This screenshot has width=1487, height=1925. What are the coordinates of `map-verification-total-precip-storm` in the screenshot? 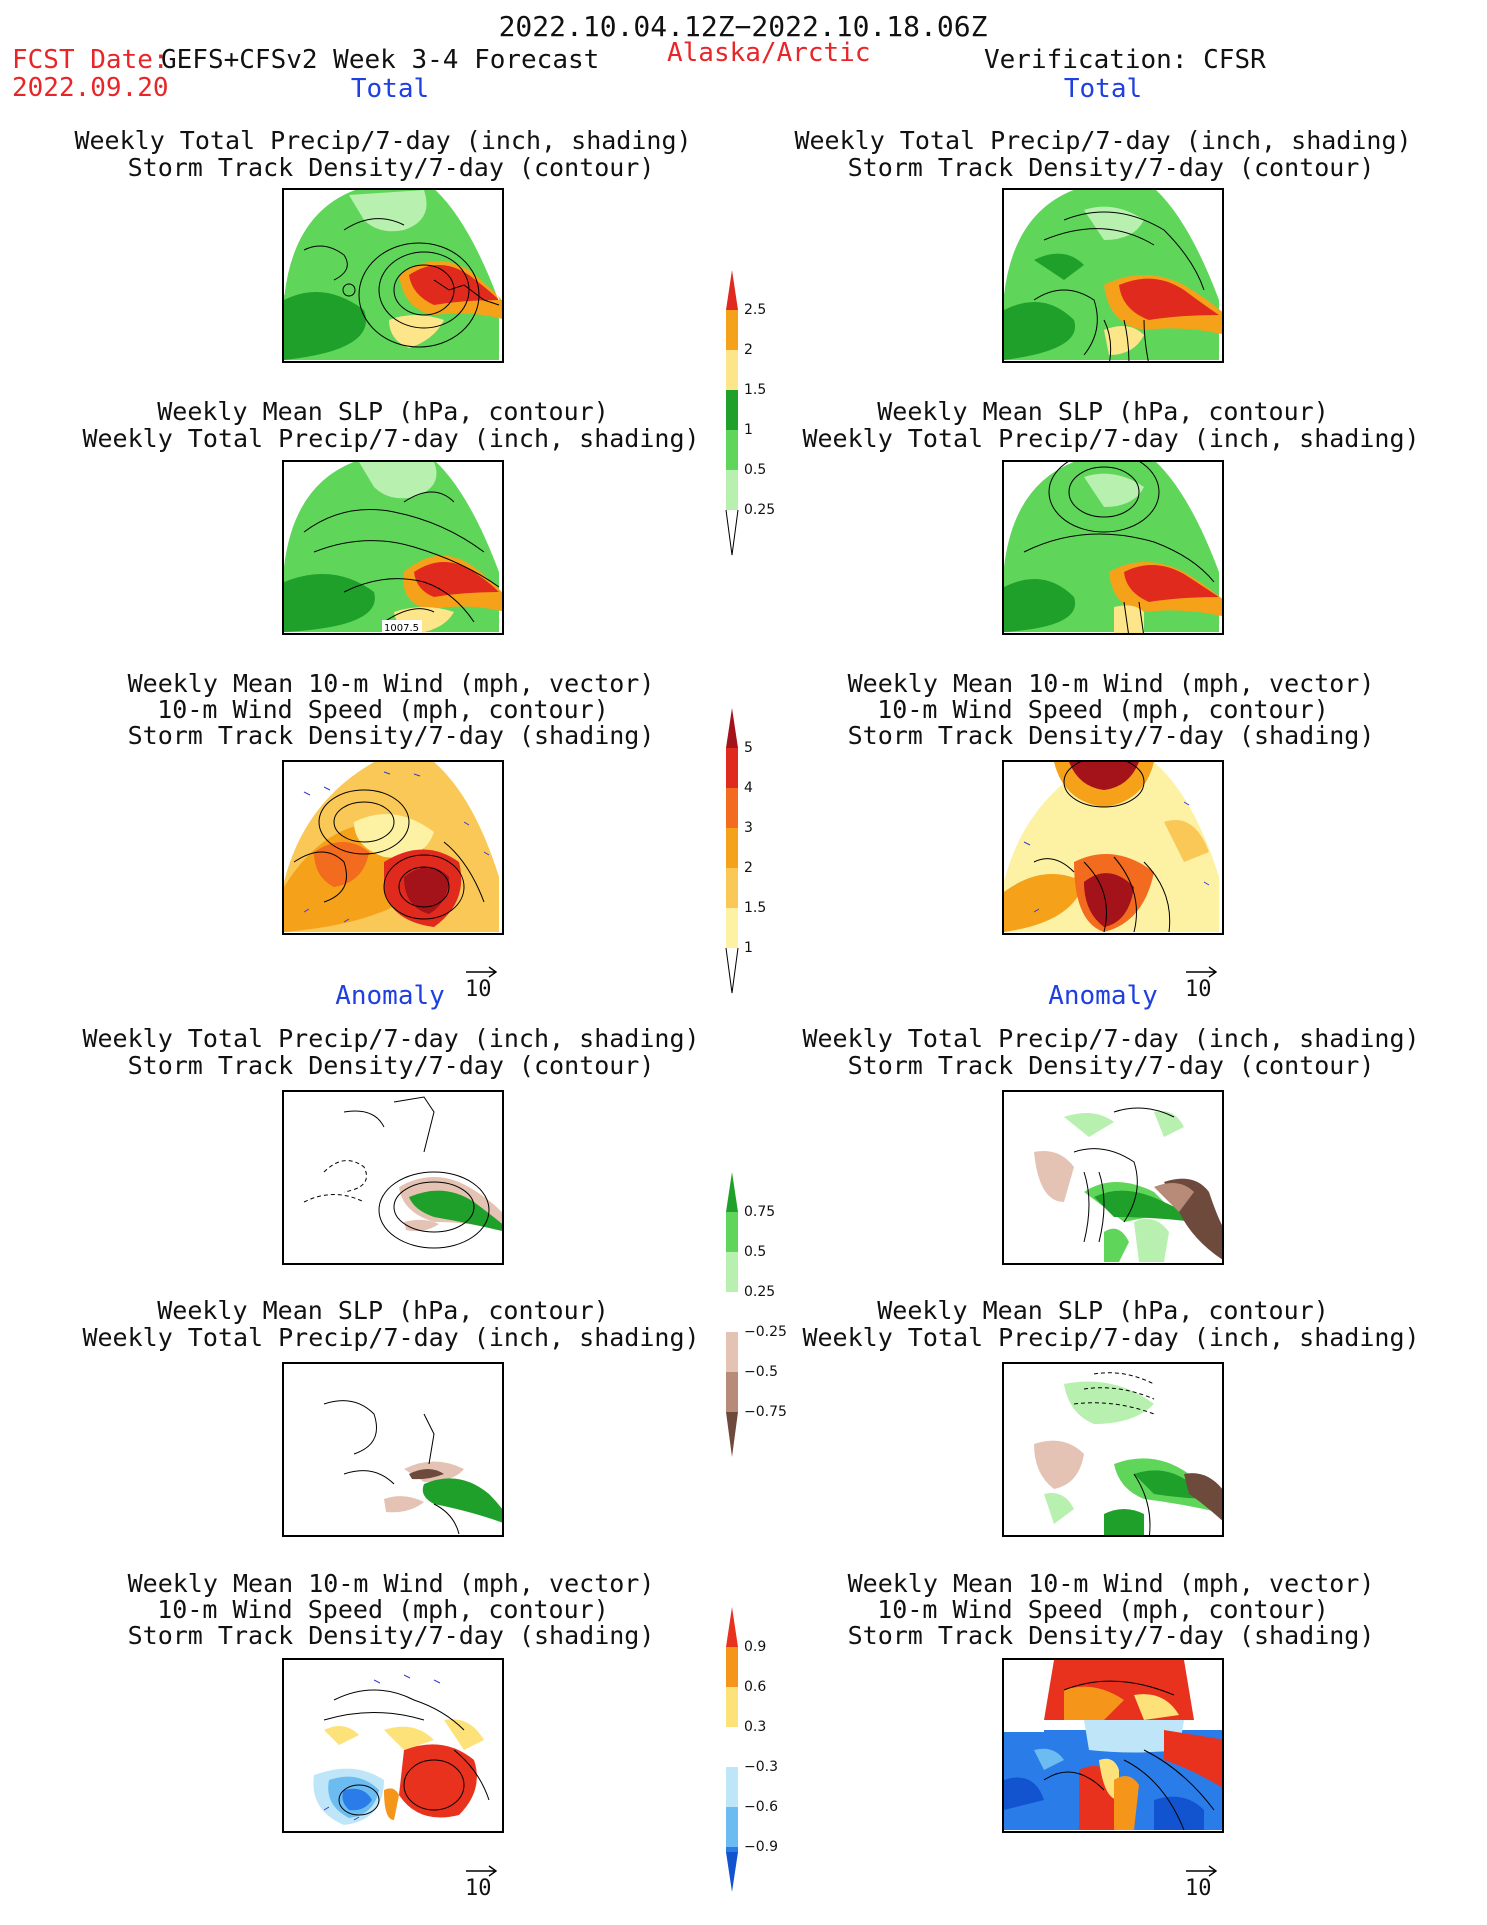 It's located at (1113, 275).